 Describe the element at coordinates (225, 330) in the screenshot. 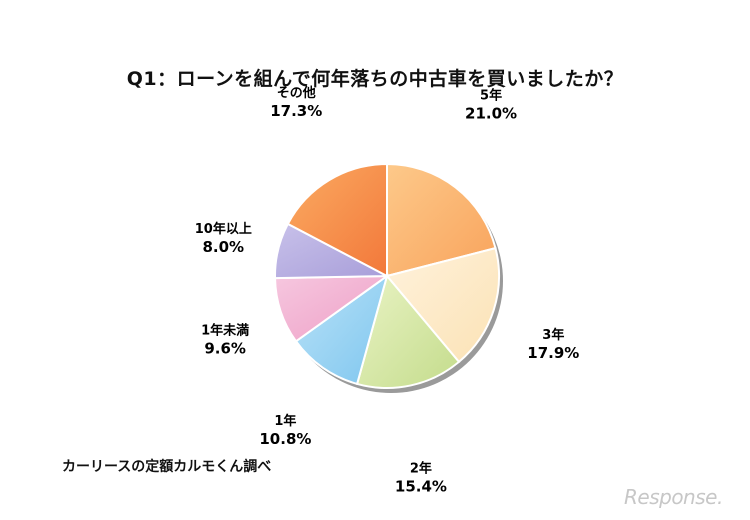

I see `slice-label-4: 1年未満` at that location.